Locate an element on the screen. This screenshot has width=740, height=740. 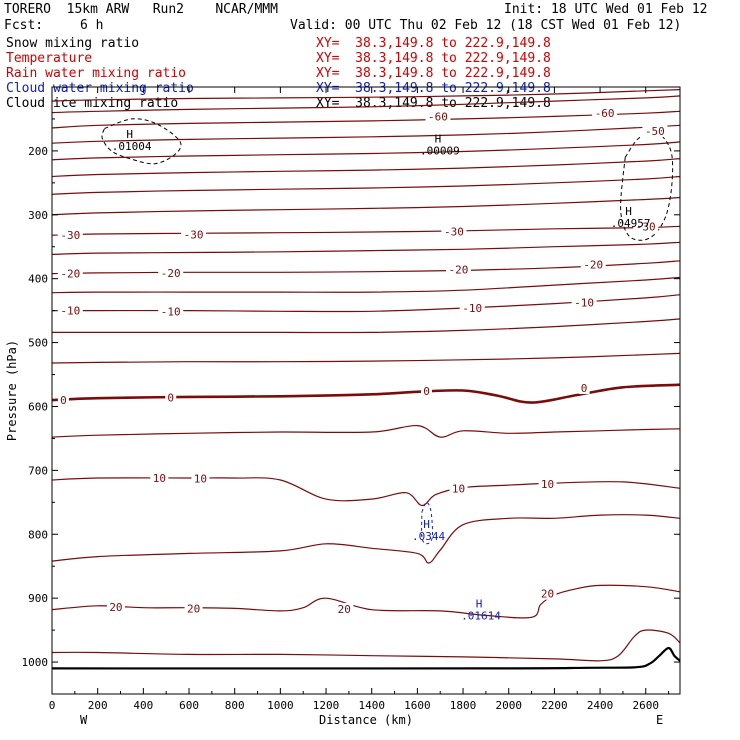
terrain-group is located at coordinates (366, 658).